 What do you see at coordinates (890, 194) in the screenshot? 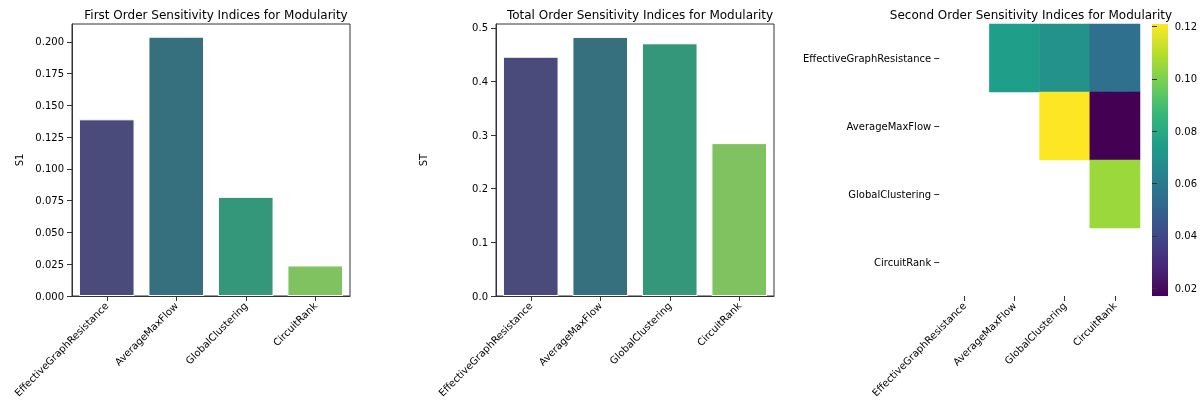
I see `y-tick-label: GlobalClustering` at bounding box center [890, 194].